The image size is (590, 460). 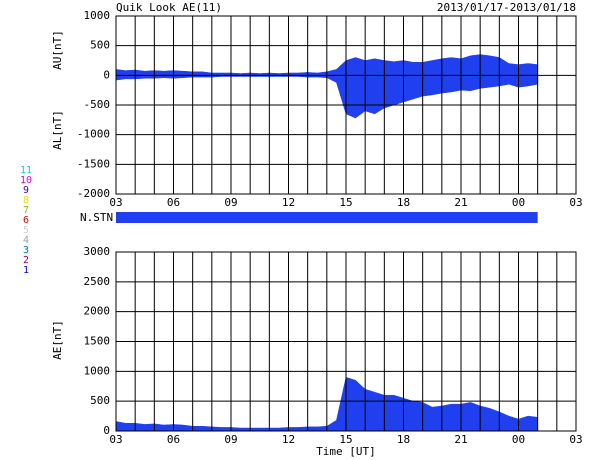 What do you see at coordinates (26, 220) in the screenshot?
I see `station-legend-entry: 6` at bounding box center [26, 220].